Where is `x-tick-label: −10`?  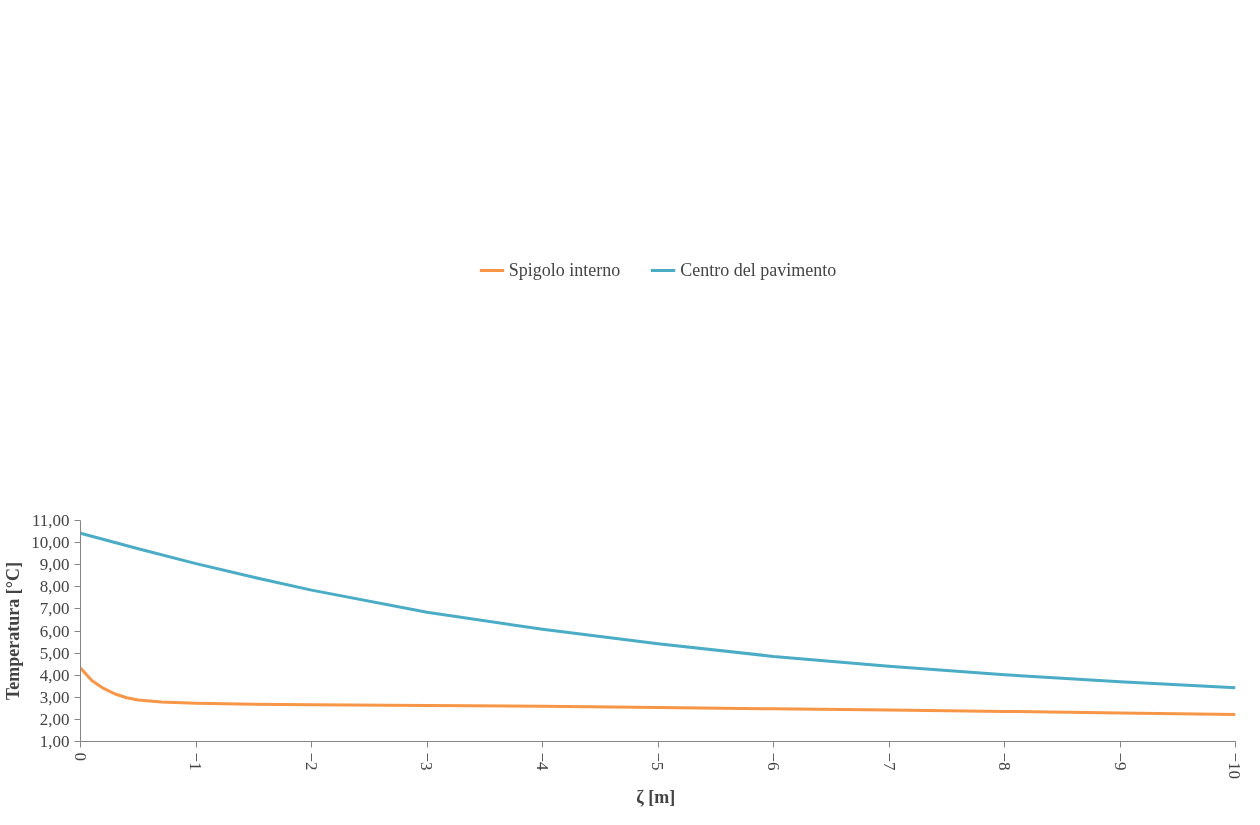
x-tick-label: −10 is located at coordinates (1235, 766).